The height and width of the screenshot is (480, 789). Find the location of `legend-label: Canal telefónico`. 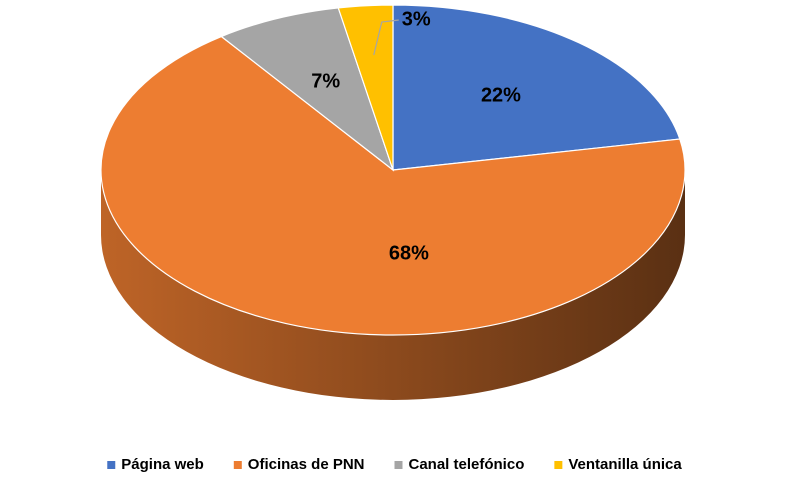

legend-label: Canal telefónico is located at coordinates (467, 464).